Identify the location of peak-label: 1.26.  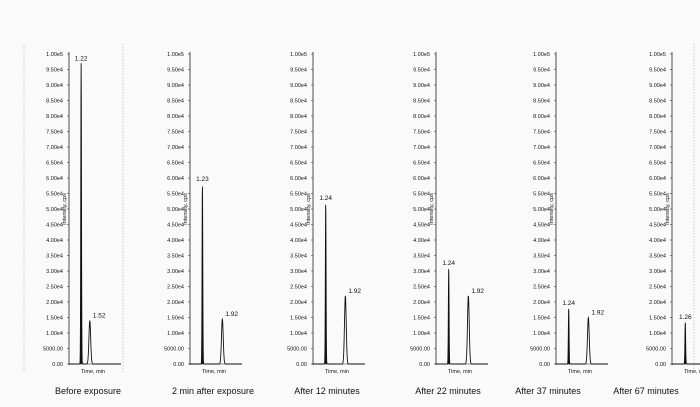
(685, 317).